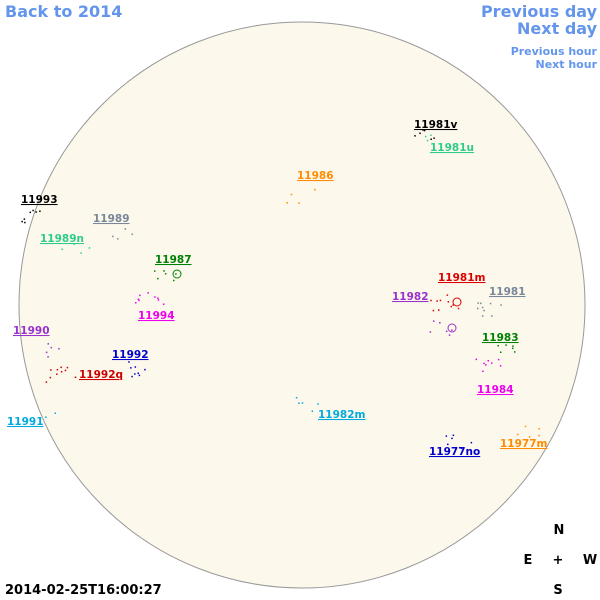 Image resolution: width=600 pixels, height=600 pixels. What do you see at coordinates (557, 28) in the screenshot?
I see `next-day-link: Next day` at bounding box center [557, 28].